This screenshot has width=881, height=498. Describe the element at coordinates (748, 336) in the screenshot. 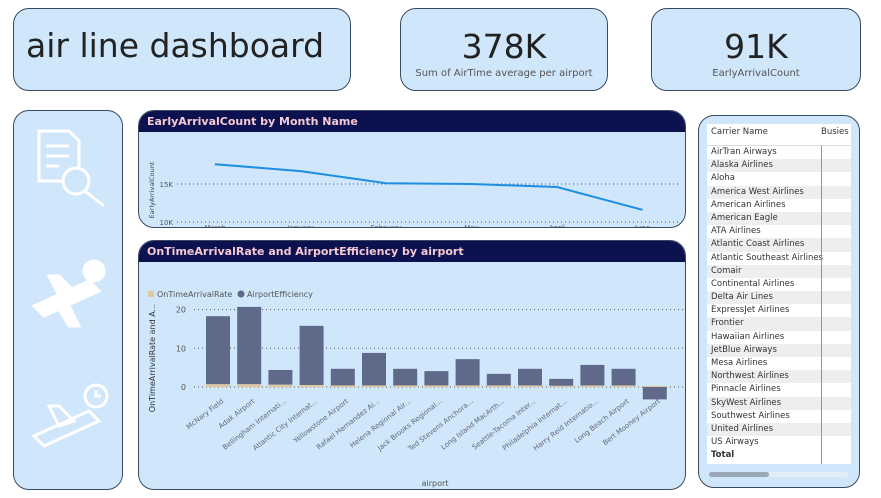

I see `table-row: Hawaiian Airlines` at that location.